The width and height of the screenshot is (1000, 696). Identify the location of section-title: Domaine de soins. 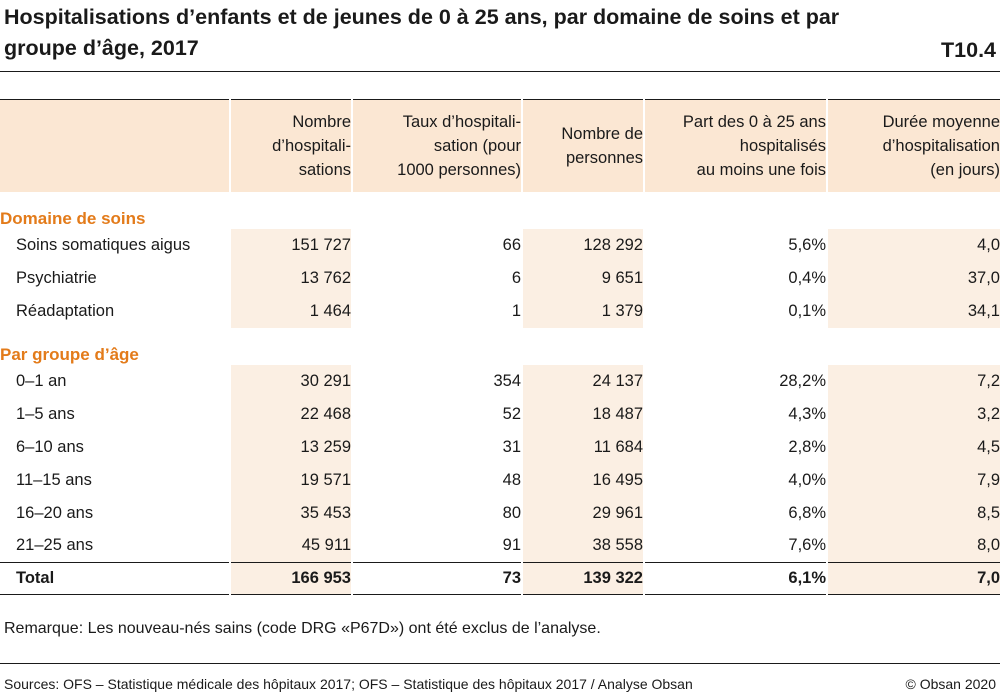
(73, 218).